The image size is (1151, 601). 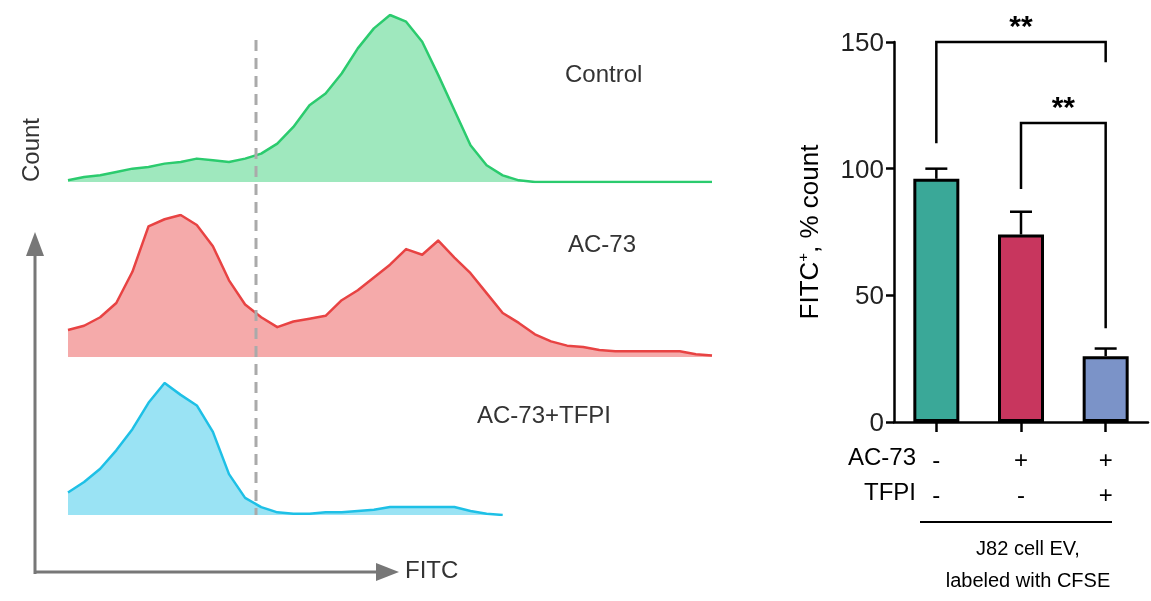 What do you see at coordinates (869, 295) in the screenshot?
I see `y-tick-label: 50` at bounding box center [869, 295].